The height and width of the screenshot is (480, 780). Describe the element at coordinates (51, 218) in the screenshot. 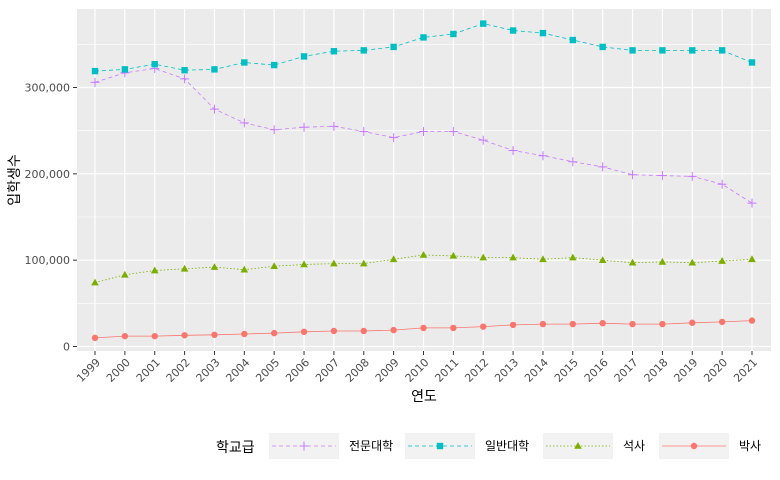

I see `y-axis: 0 100,000 200,000 300,000` at that location.